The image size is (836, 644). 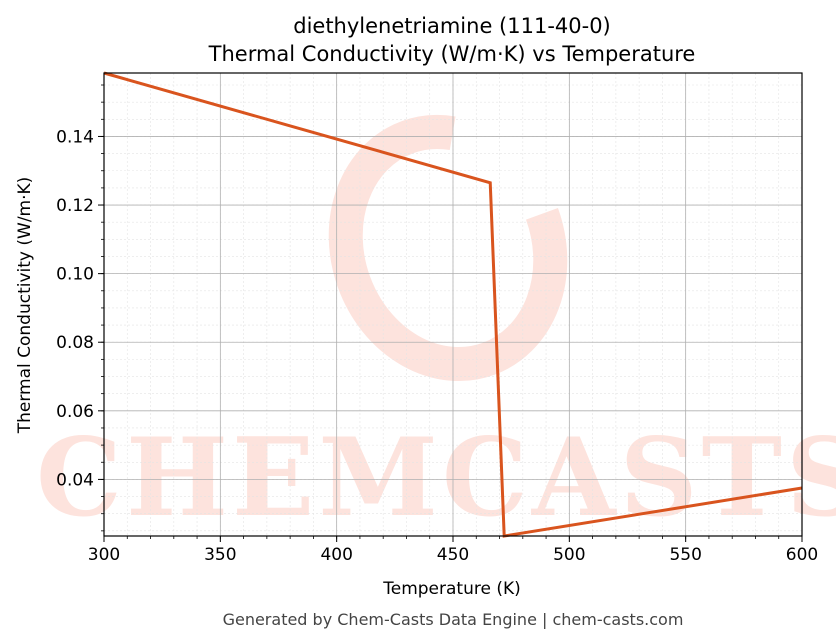 What do you see at coordinates (25, 306) in the screenshot?
I see `y-axis-label: Thermal Conductivity (W/m·K)` at bounding box center [25, 306].